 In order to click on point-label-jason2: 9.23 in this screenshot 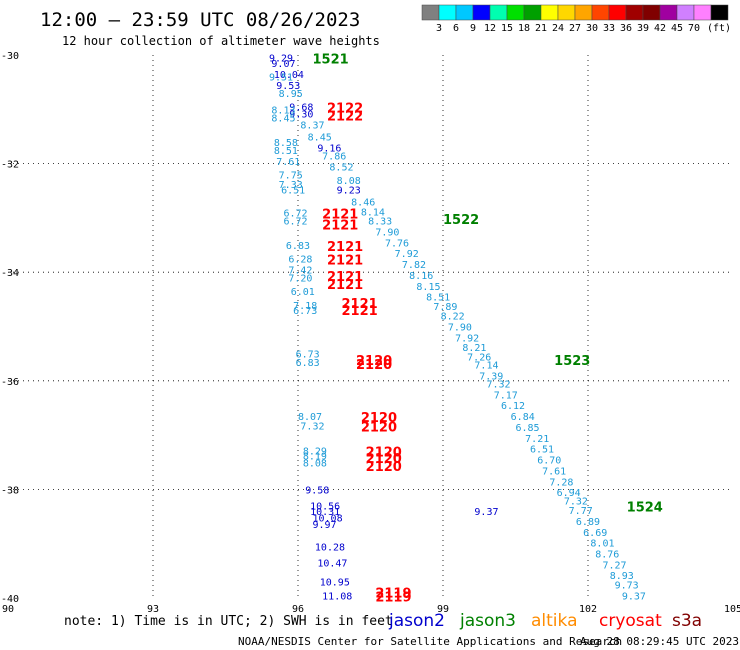, I will do `click(349, 191)`.